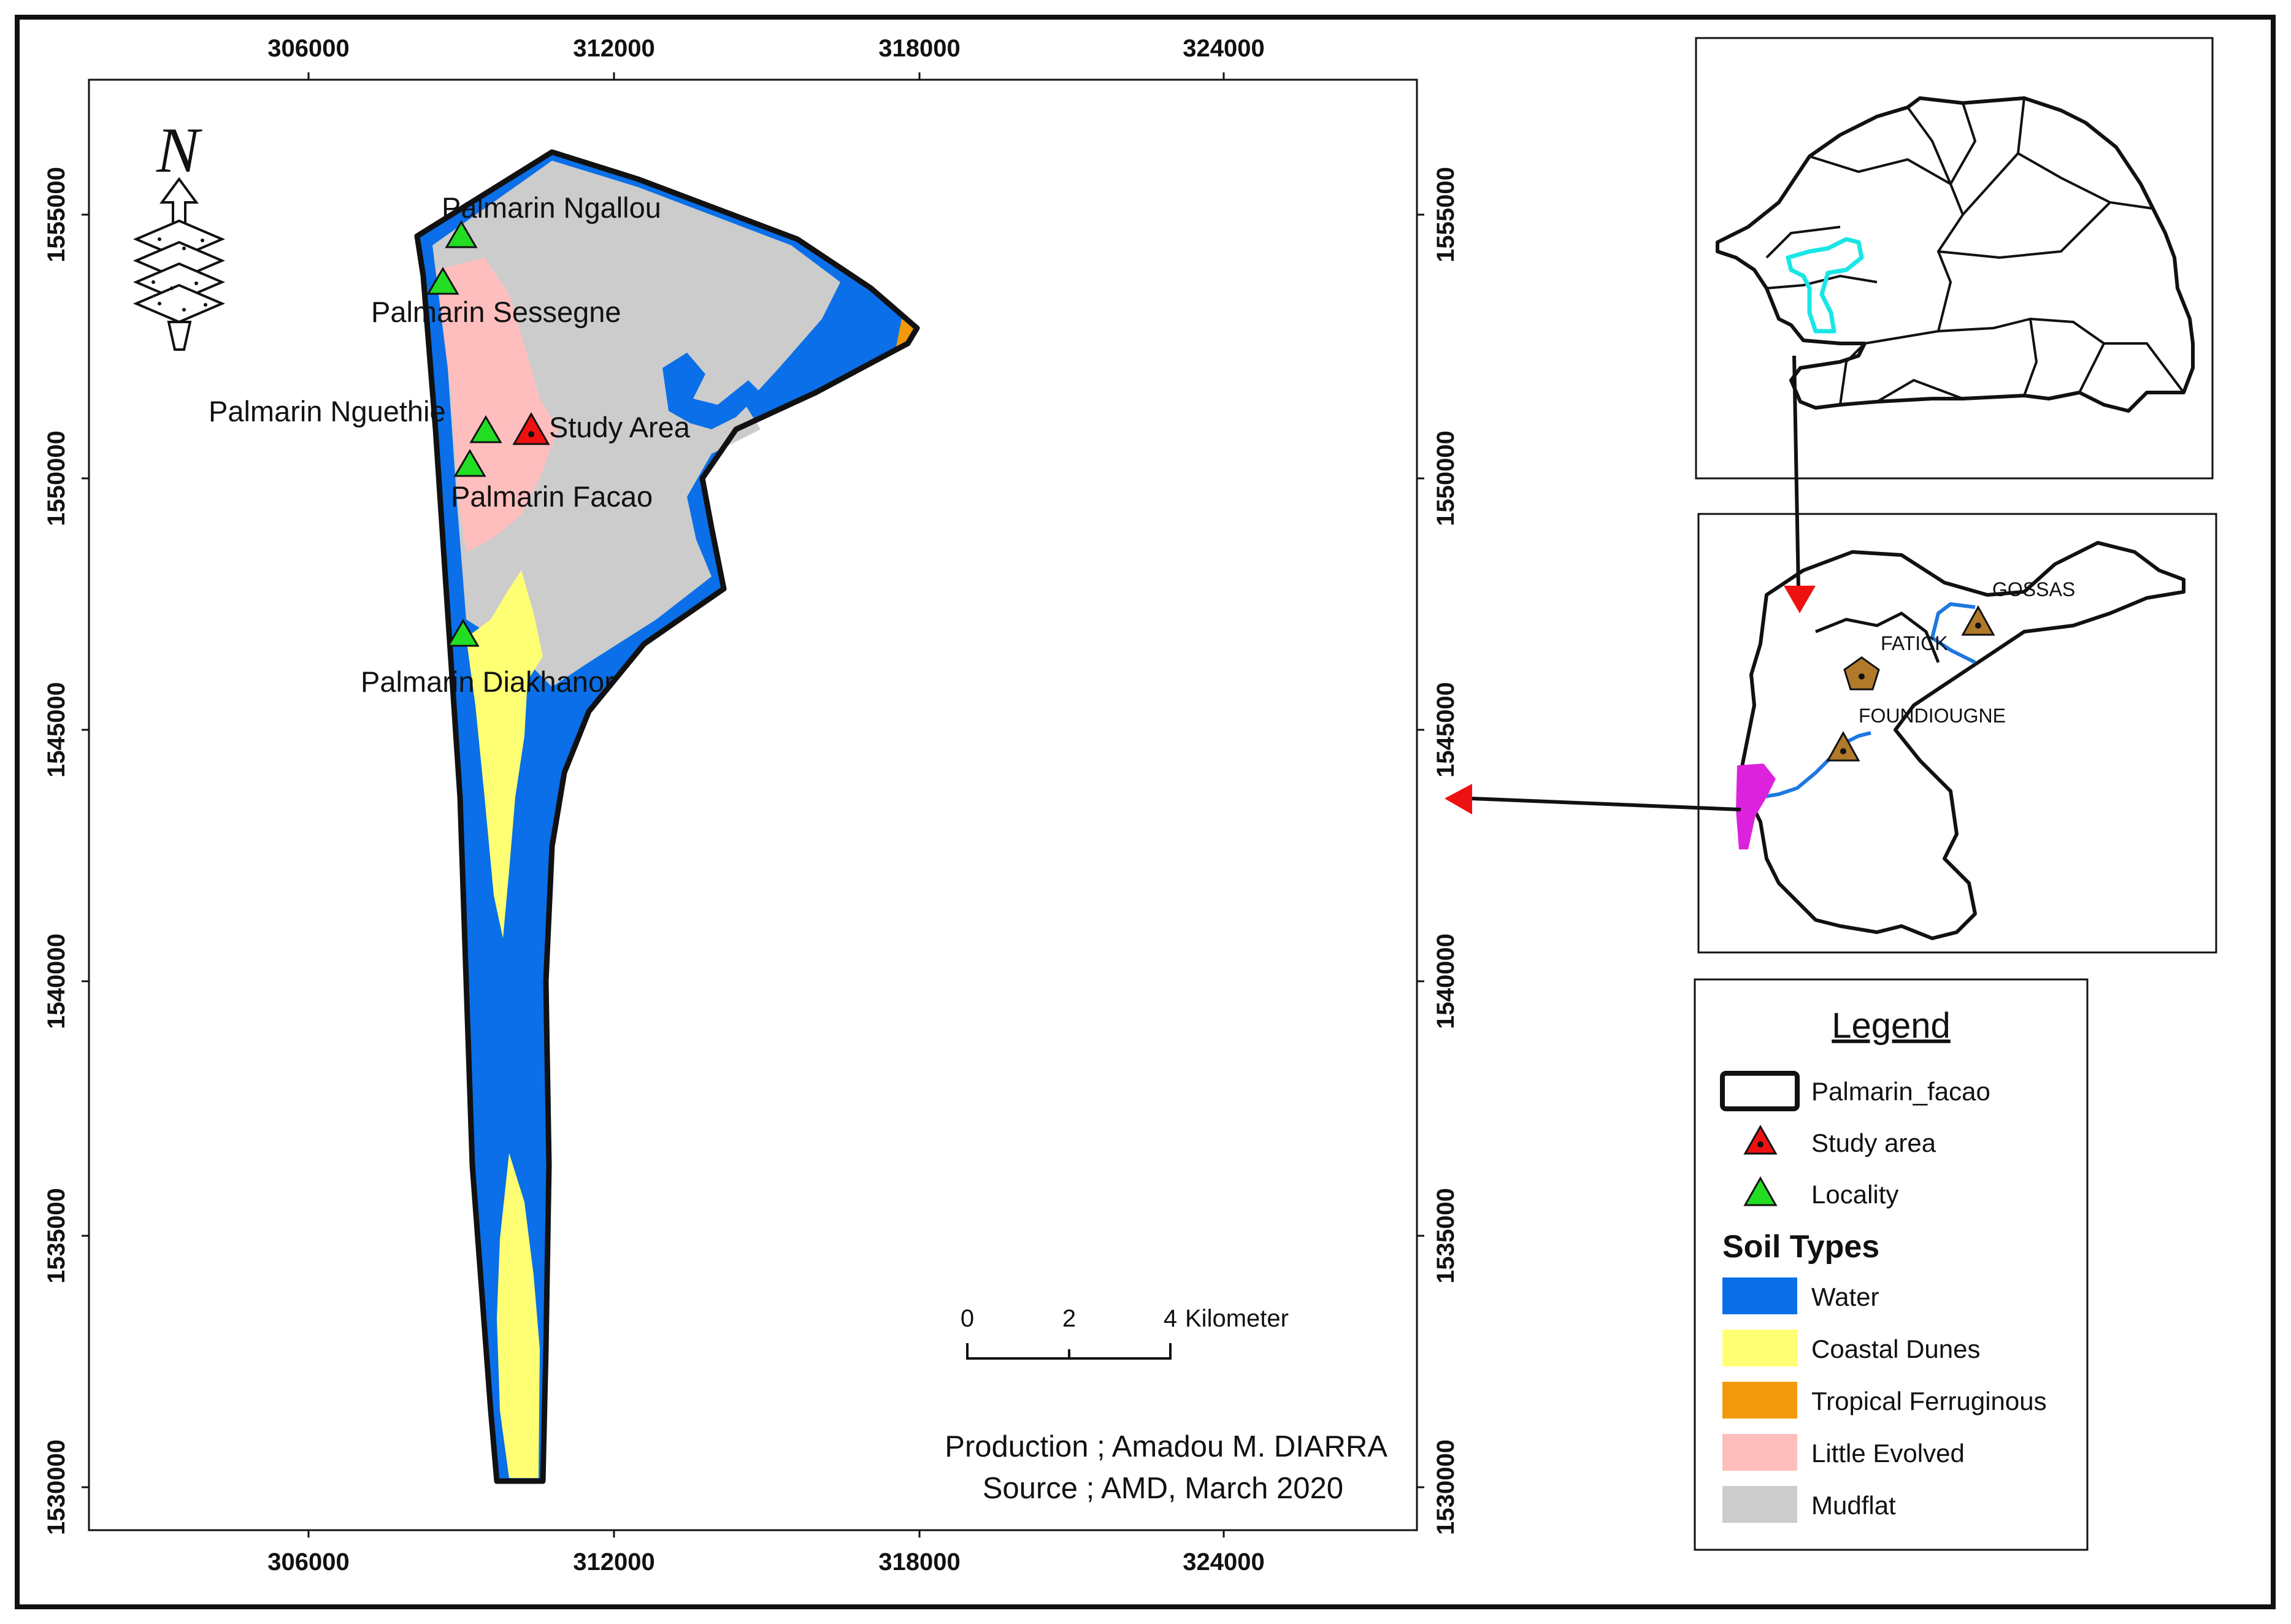 The height and width of the screenshot is (1624, 2291). I want to click on soil-little-evolved-area, so click(498, 405).